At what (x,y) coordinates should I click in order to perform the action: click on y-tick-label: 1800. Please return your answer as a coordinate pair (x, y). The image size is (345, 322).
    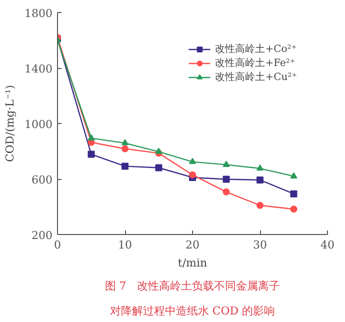
    Looking at the image, I should click on (38, 13).